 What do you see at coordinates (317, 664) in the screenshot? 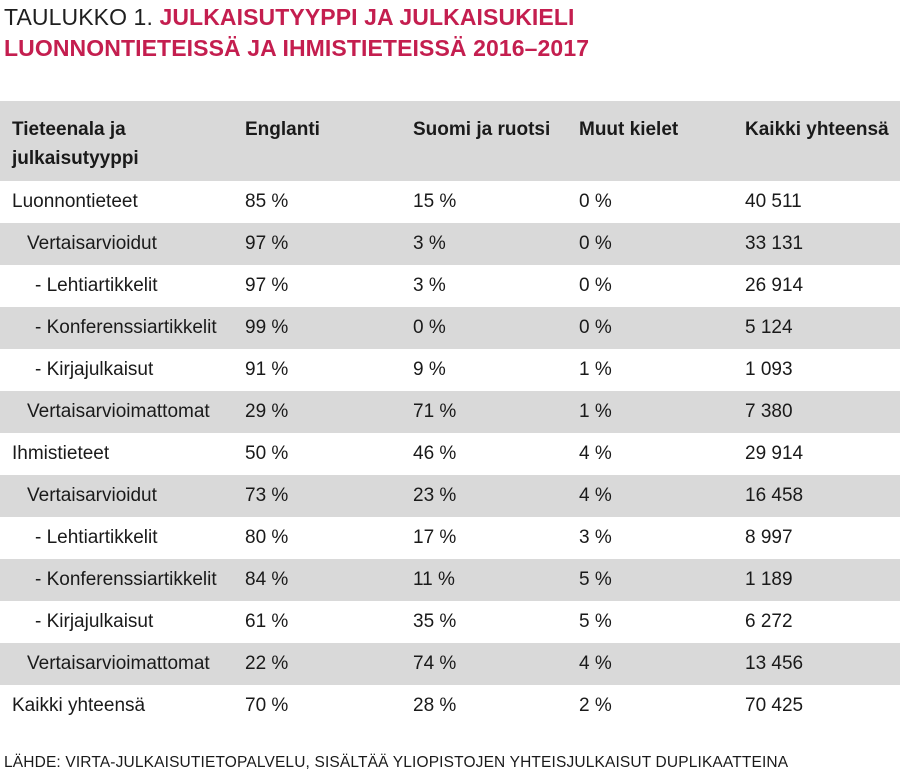
I see `cell-english: 22 %` at bounding box center [317, 664].